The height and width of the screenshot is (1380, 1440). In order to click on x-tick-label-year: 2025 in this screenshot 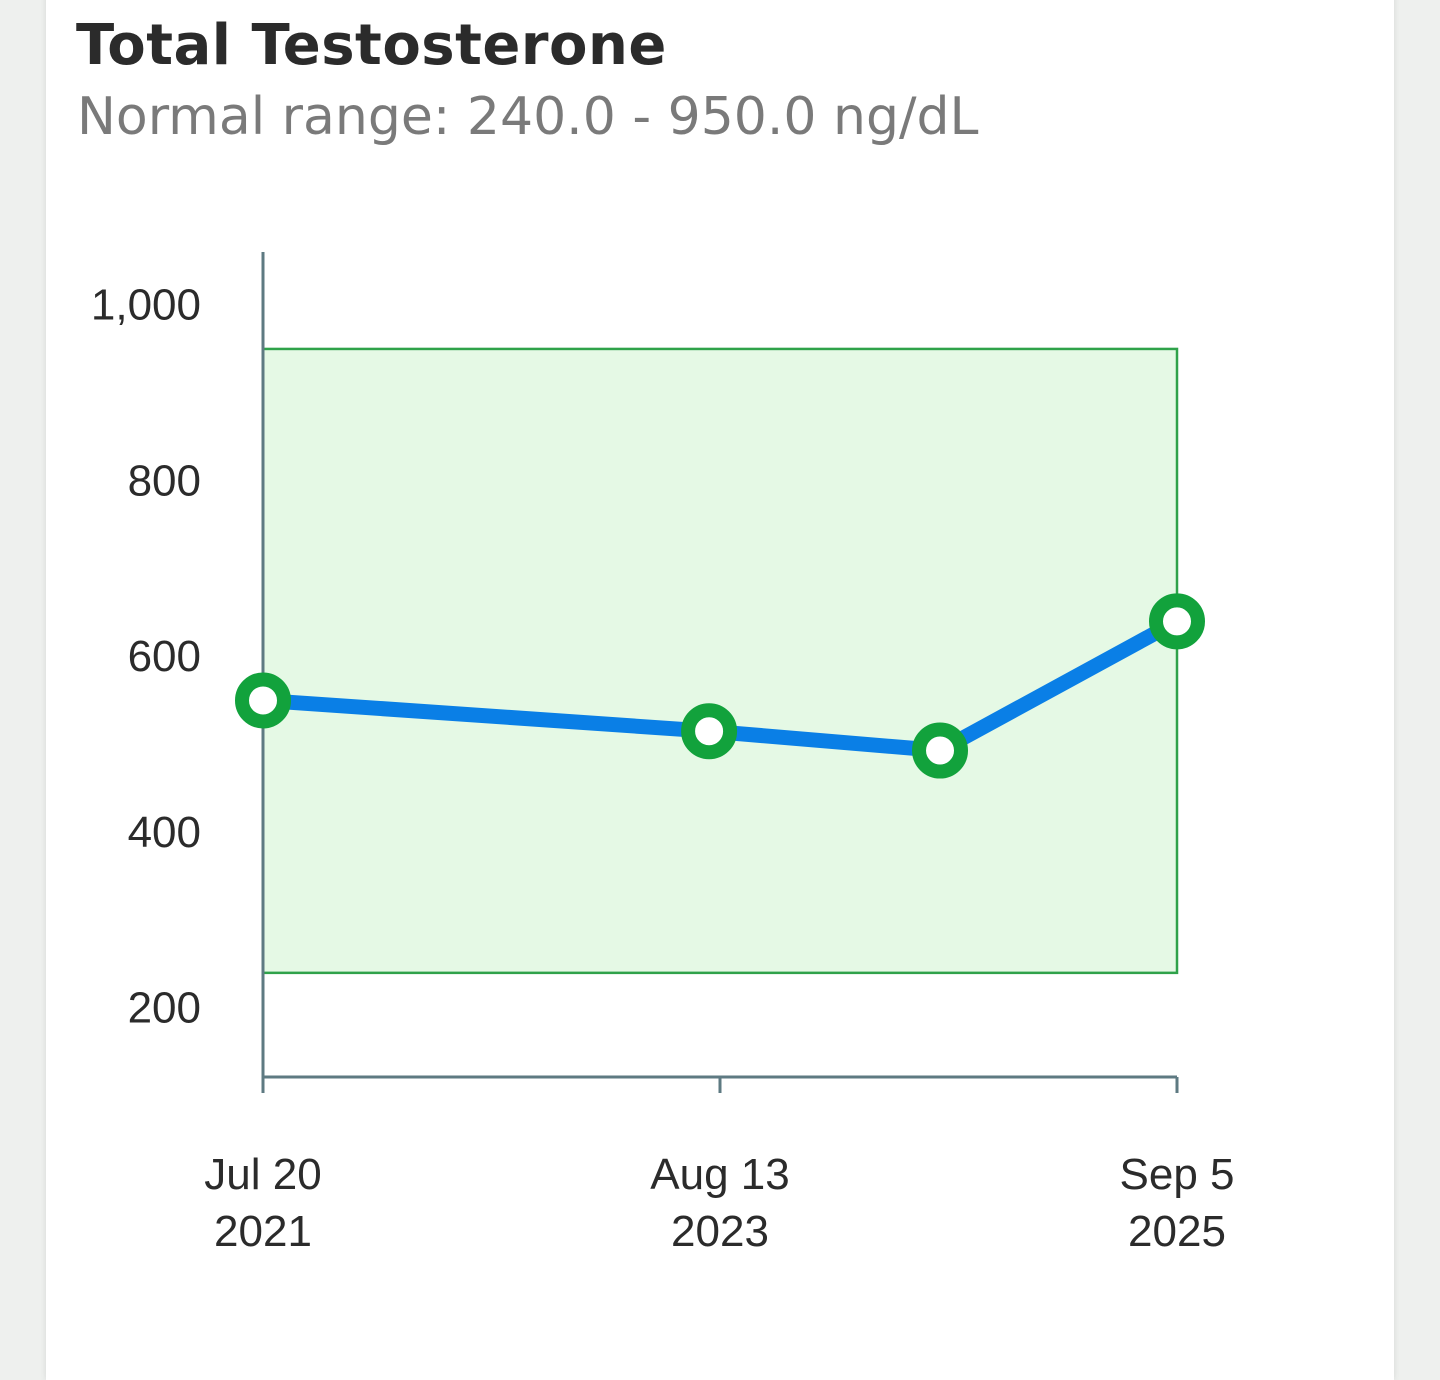, I will do `click(1177, 1231)`.